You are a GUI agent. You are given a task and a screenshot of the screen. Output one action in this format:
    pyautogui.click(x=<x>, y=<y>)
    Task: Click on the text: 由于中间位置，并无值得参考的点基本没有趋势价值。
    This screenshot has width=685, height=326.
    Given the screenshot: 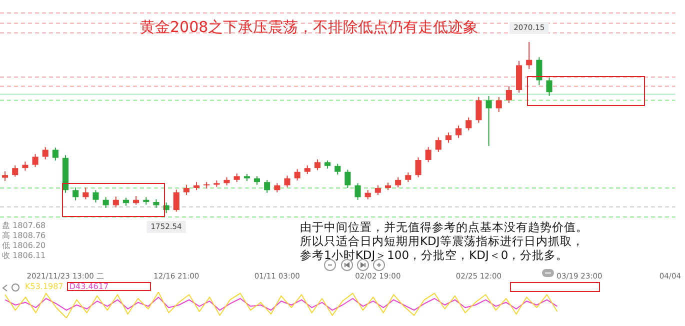 What is the action you would take?
    pyautogui.click(x=444, y=227)
    